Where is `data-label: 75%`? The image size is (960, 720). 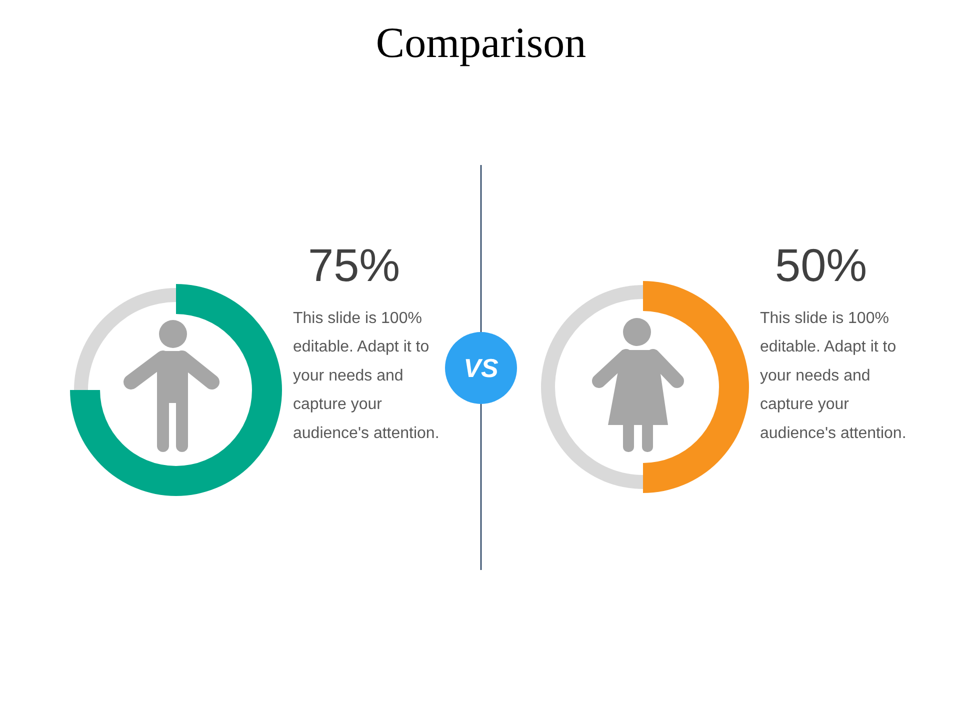
data-label: 75% is located at coordinates (354, 265).